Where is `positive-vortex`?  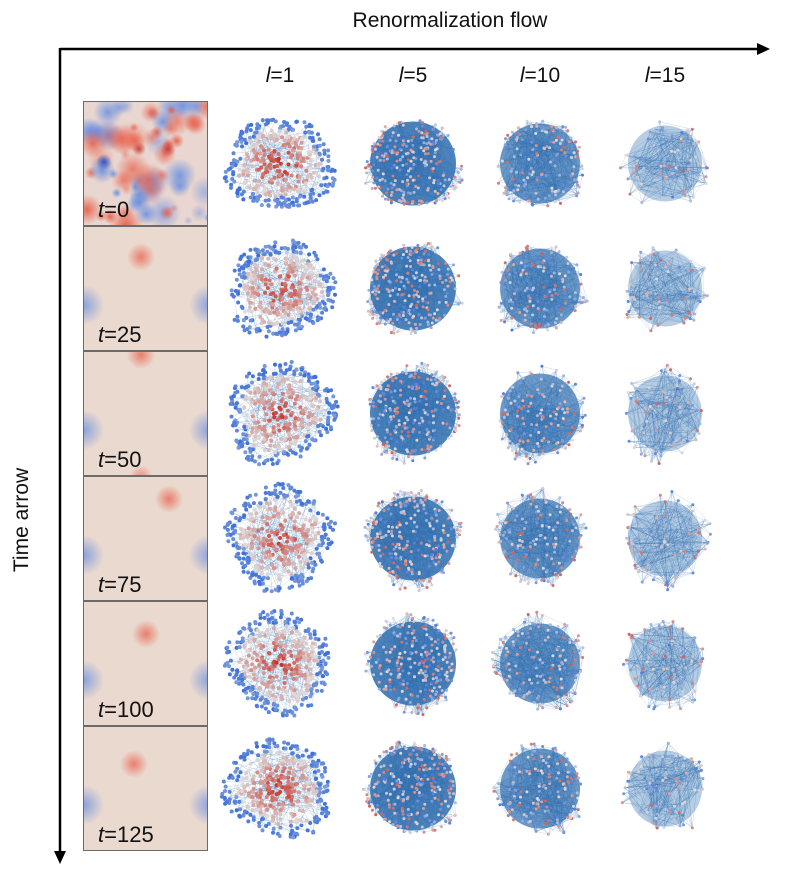
positive-vortex is located at coordinates (173, 208).